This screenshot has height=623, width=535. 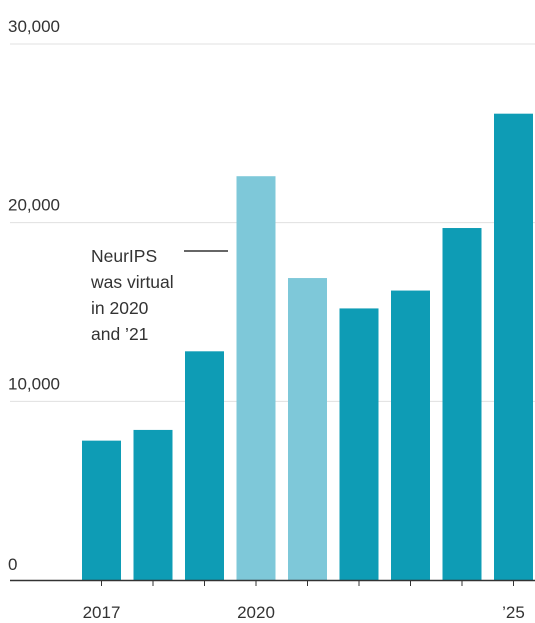 I want to click on x-axis: 2017 2020 ’25, so click(x=272, y=600).